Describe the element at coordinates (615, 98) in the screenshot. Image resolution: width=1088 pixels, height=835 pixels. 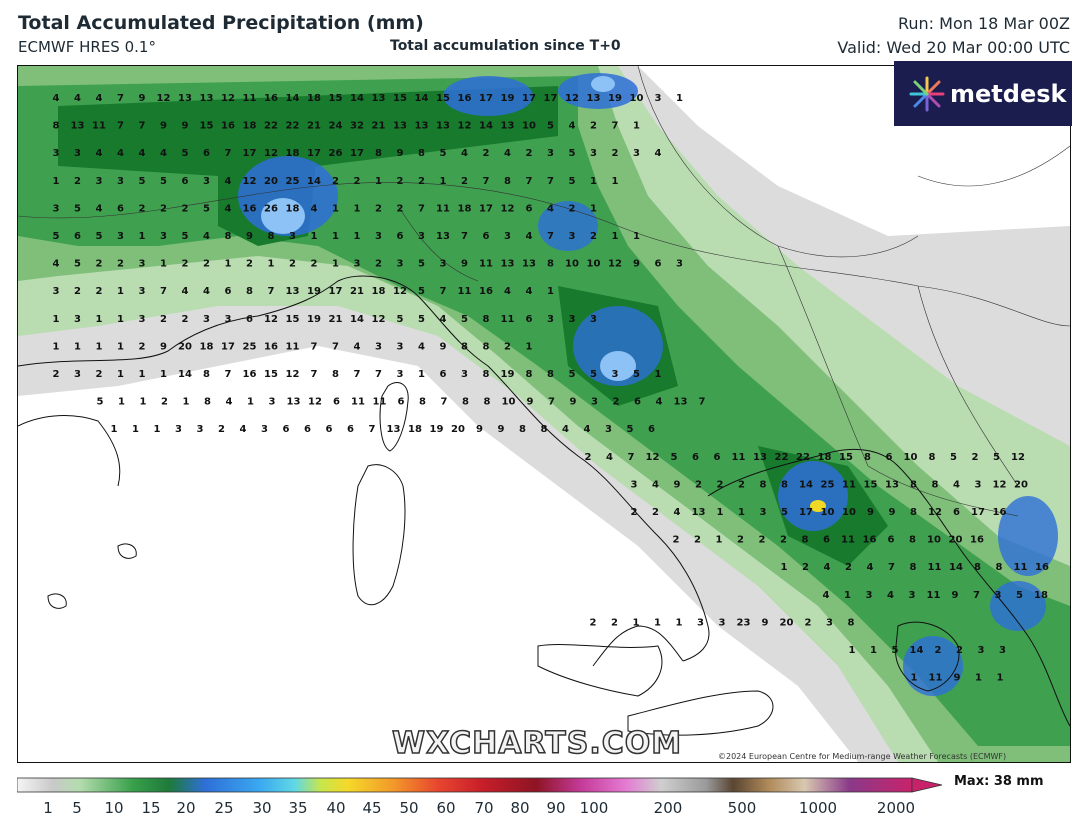
I see `grid-value-label: 19` at that location.